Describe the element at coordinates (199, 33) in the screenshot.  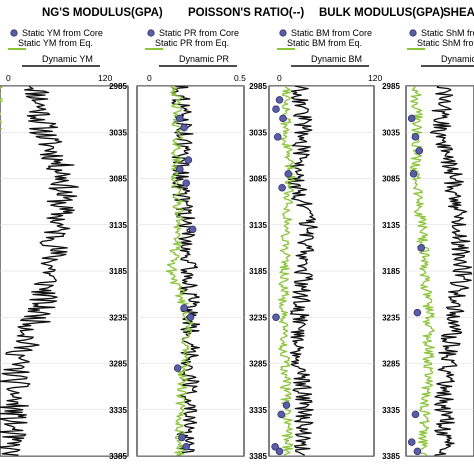
I see `legend-core-label: Static PR from Core` at that location.